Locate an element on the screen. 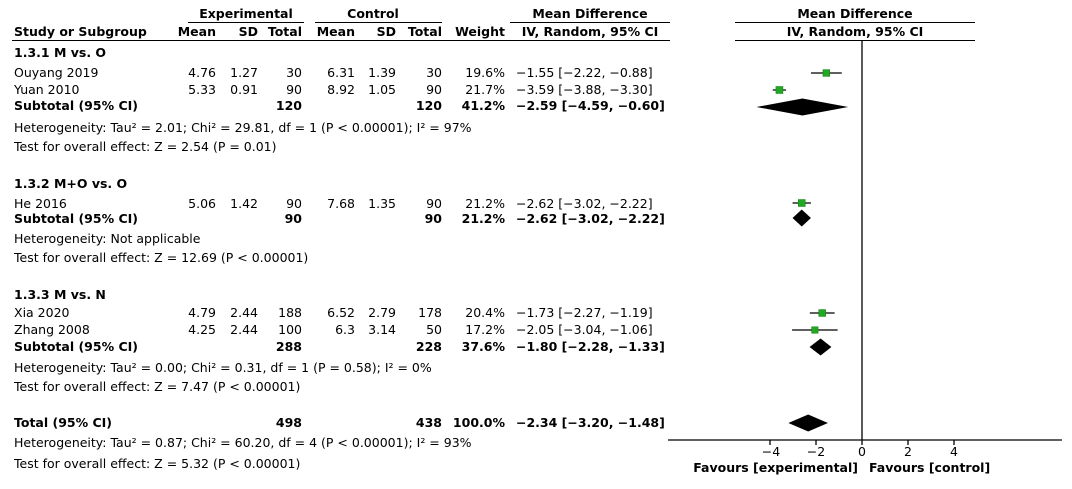 Image resolution: width=1072 pixels, height=489 pixels. ctrl-mean: 6.31 is located at coordinates (341, 72).